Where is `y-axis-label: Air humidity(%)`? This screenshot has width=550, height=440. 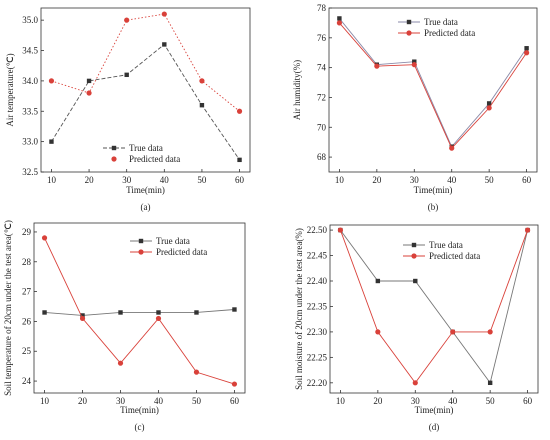
y-axis-label: Air humidity(%) is located at coordinates (297, 90).